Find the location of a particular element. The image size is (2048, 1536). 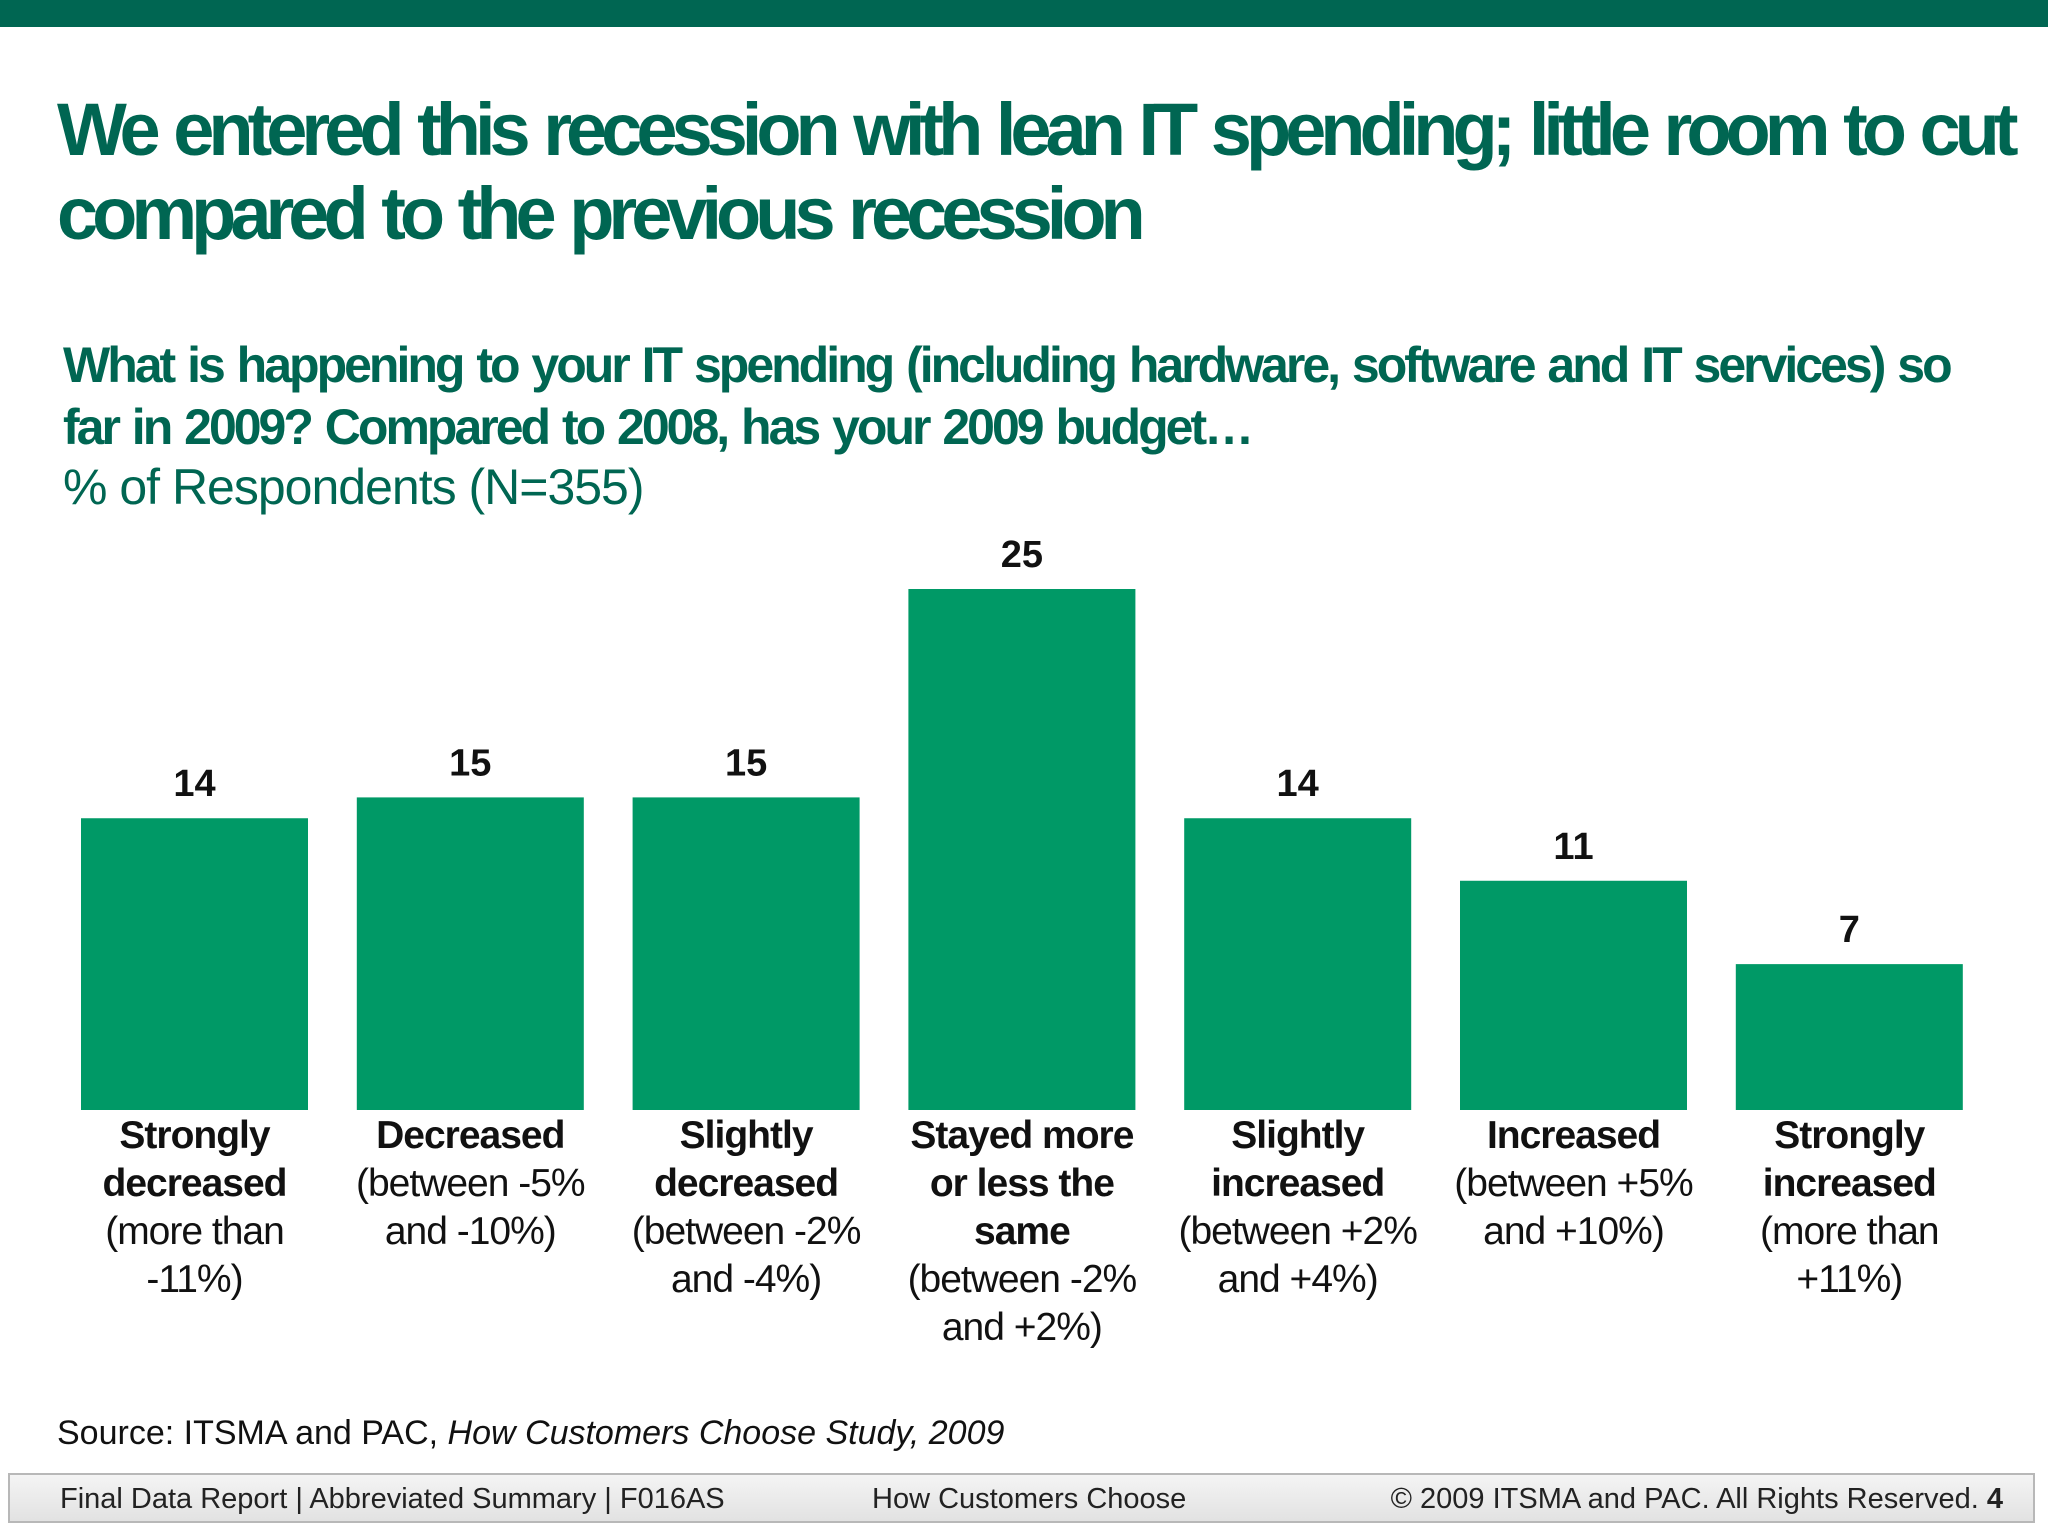

footer-center: How Customers Choose is located at coordinates (1029, 1499).